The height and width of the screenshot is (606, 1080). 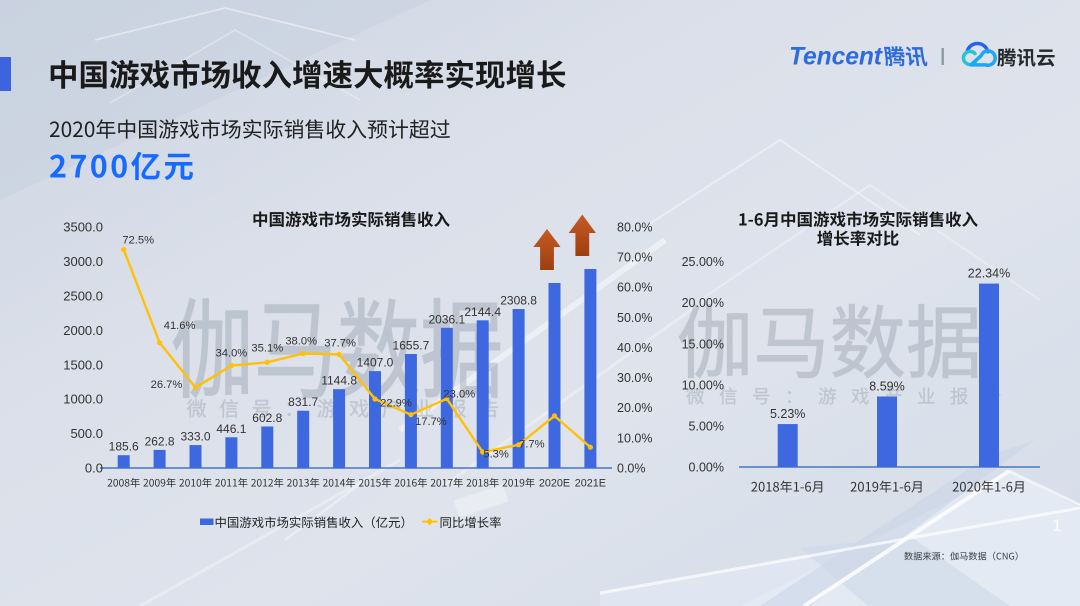 What do you see at coordinates (703, 385) in the screenshot?
I see `svg-text: 10.00%` at bounding box center [703, 385].